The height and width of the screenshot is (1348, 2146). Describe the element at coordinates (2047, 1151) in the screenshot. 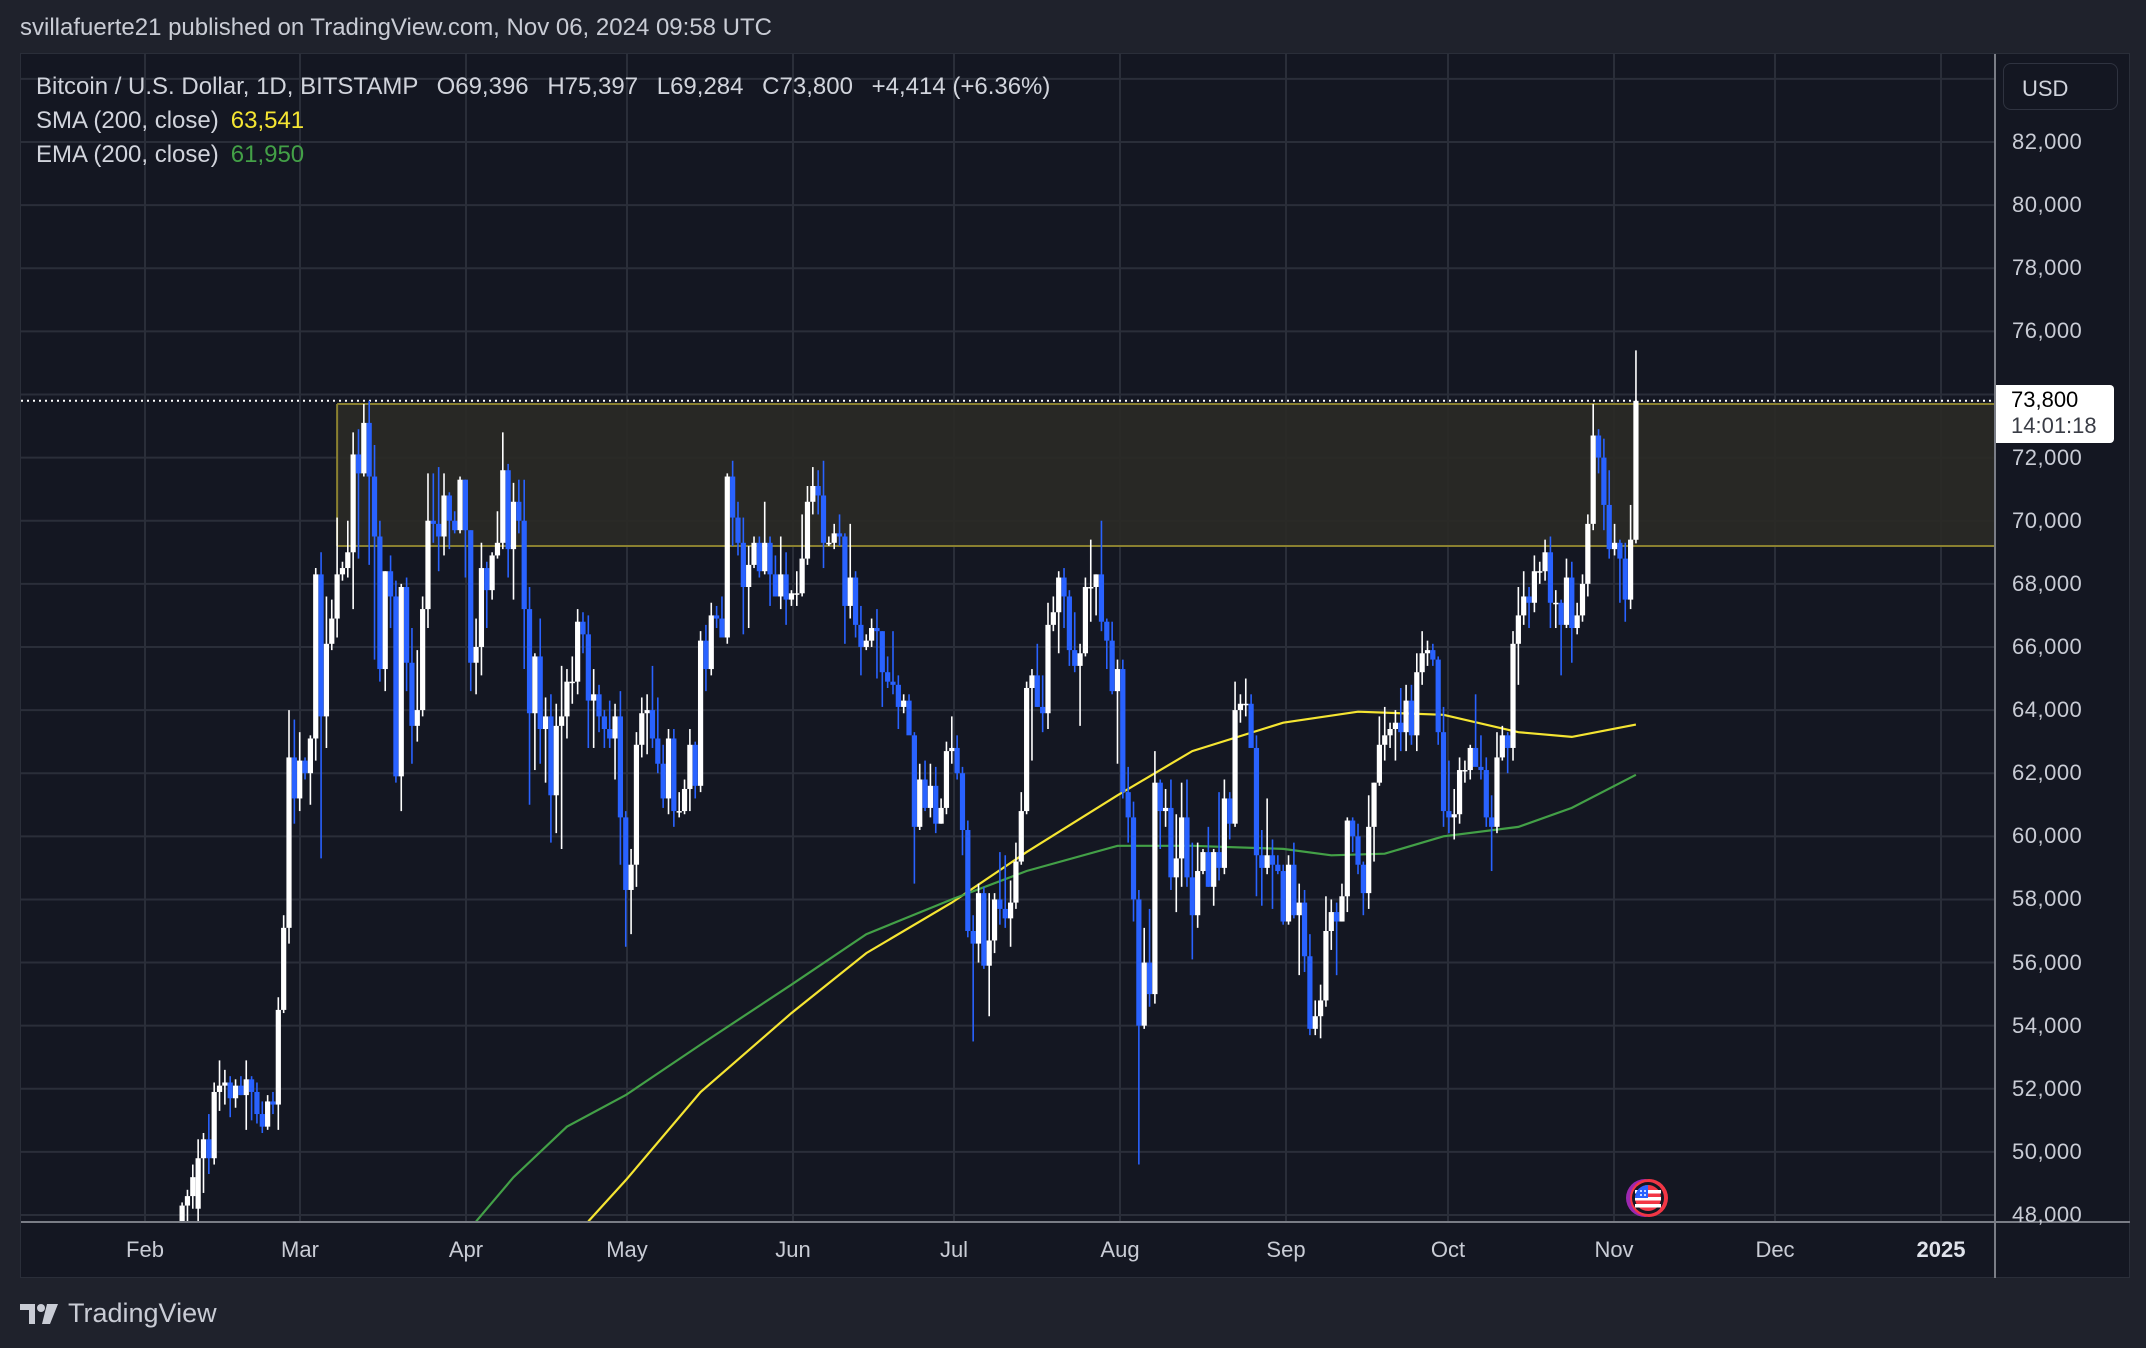

I see `price-tick-label: 50,000` at that location.